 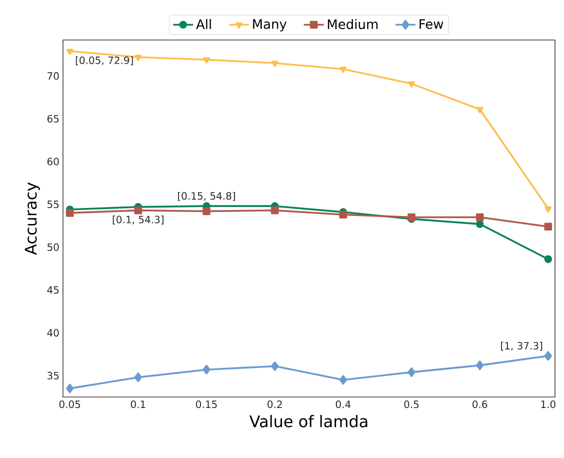 I want to click on y-tick-label: 70, so click(x=53, y=76).